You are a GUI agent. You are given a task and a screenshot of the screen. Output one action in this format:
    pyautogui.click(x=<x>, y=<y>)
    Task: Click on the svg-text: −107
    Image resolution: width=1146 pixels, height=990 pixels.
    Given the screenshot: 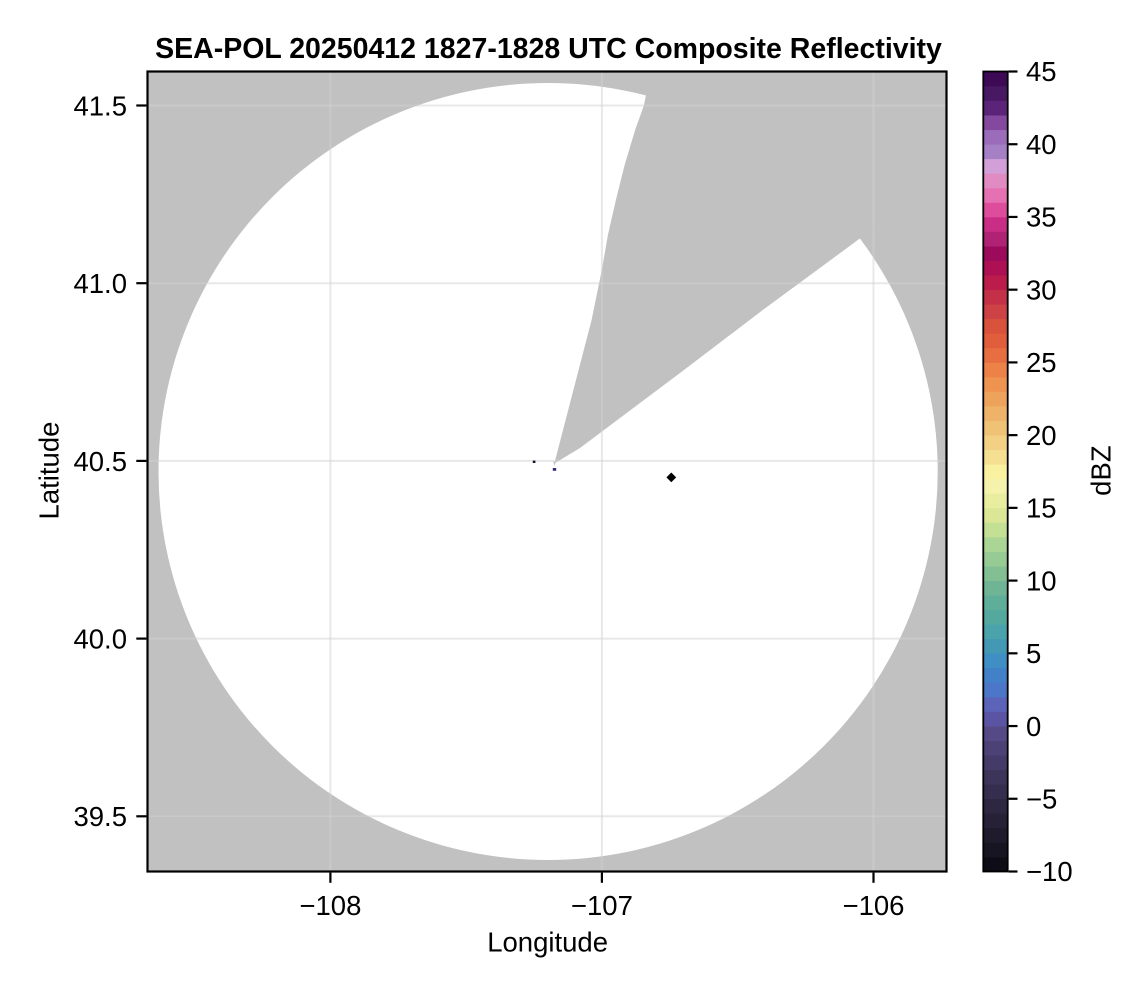 What is the action you would take?
    pyautogui.click(x=602, y=905)
    